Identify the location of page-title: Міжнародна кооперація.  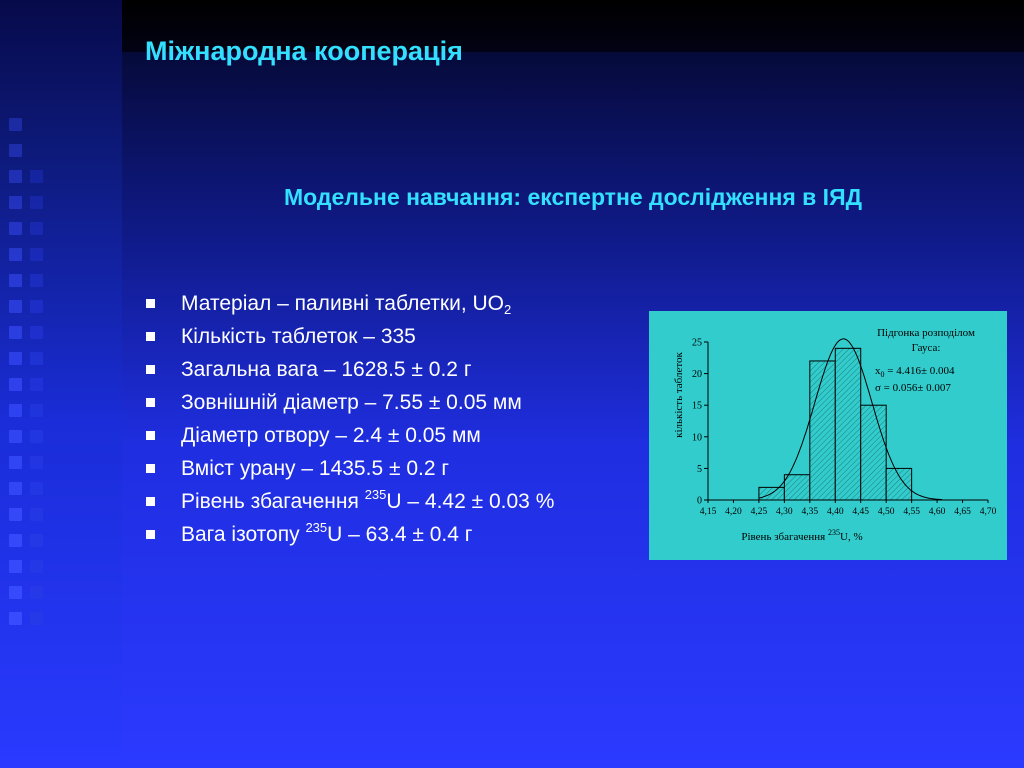
(304, 51).